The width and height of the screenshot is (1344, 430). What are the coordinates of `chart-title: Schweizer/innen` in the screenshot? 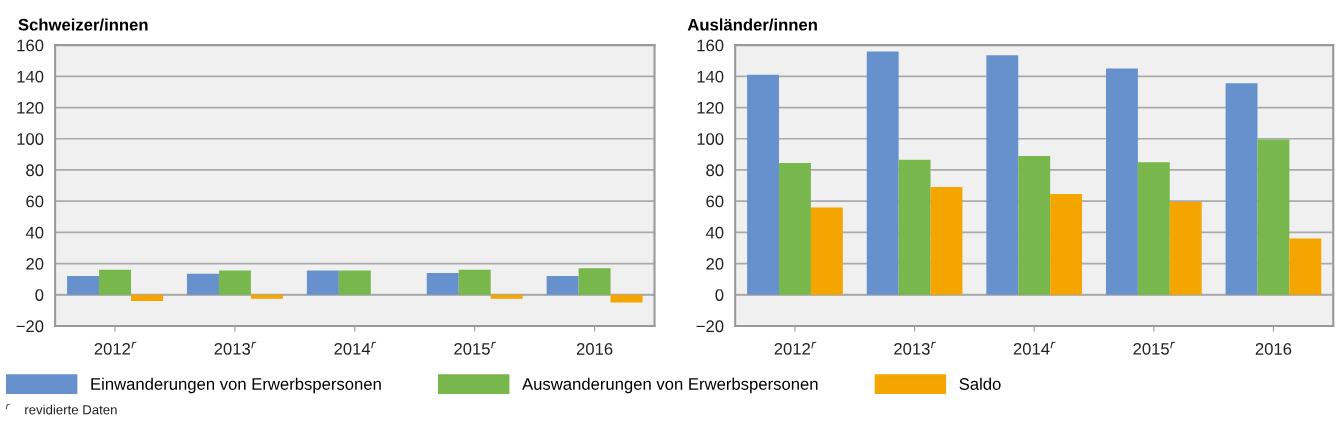 It's located at (83, 24).